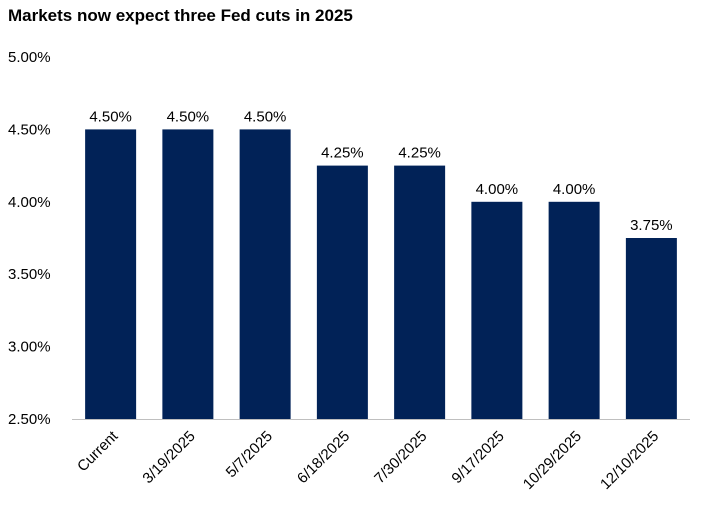 This screenshot has width=701, height=519. I want to click on y-tick-label: 3.00%, so click(29, 347).